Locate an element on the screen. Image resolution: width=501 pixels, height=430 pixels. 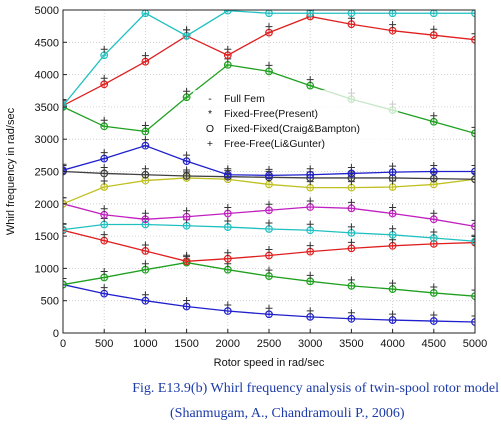
legend-label: Full Fem is located at coordinates (244, 99).